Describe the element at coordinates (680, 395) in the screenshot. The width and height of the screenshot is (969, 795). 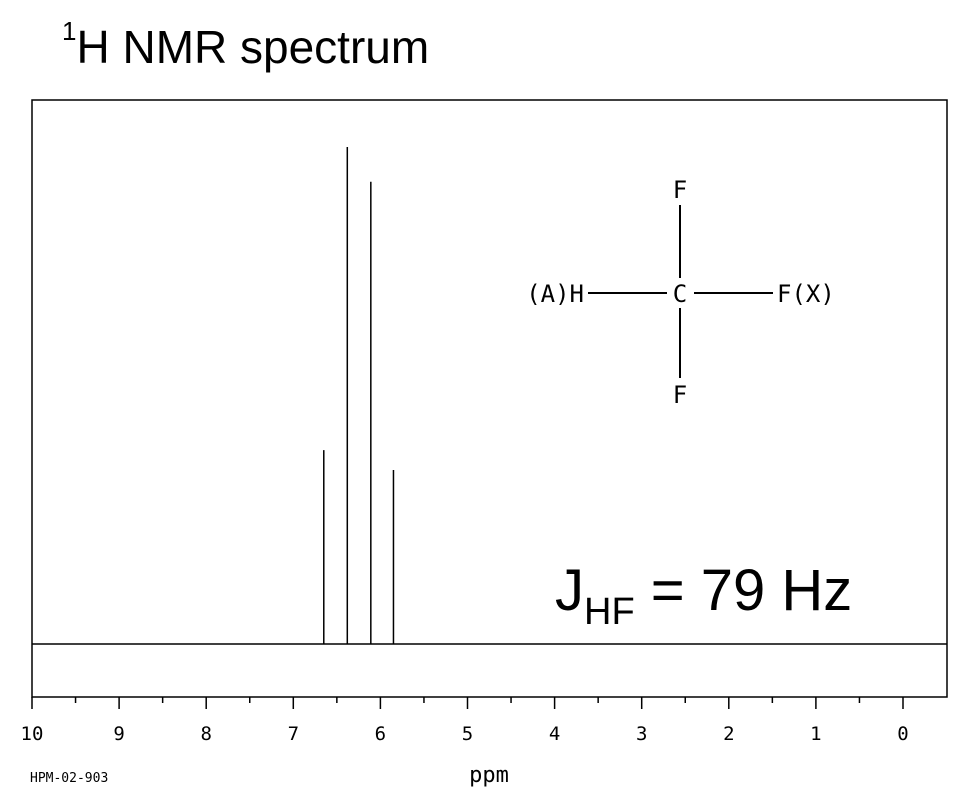
I see `atom-fluorine-bottom: F` at that location.